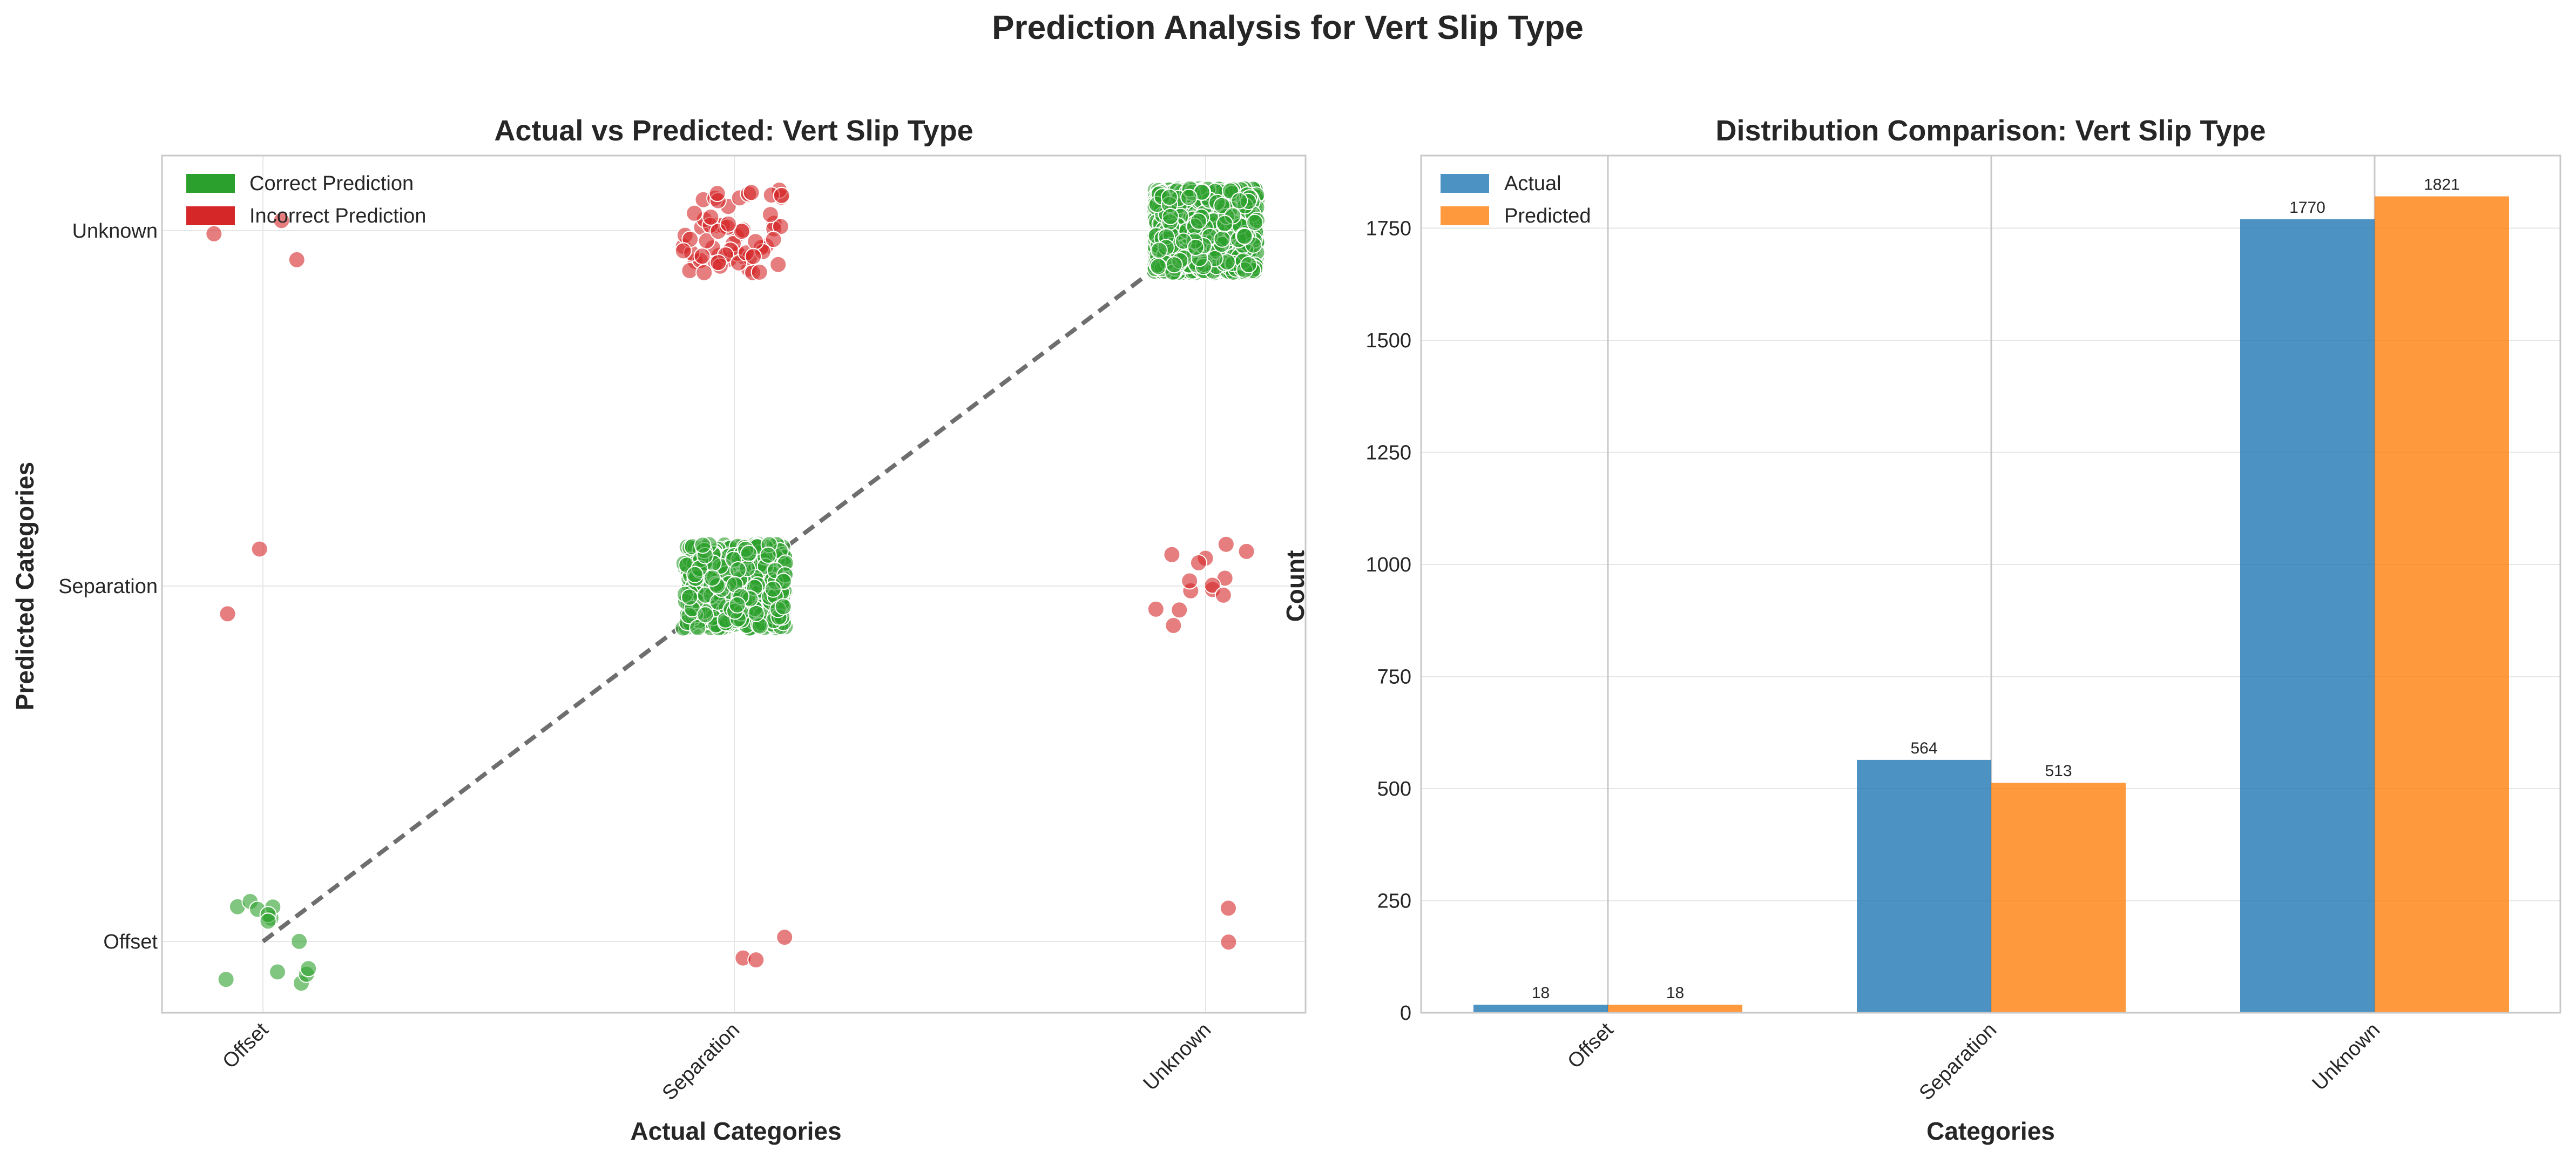 This screenshot has height=1164, width=2576. What do you see at coordinates (1590, 1046) in the screenshot?
I see `bar-x-tick-offset: Offset` at bounding box center [1590, 1046].